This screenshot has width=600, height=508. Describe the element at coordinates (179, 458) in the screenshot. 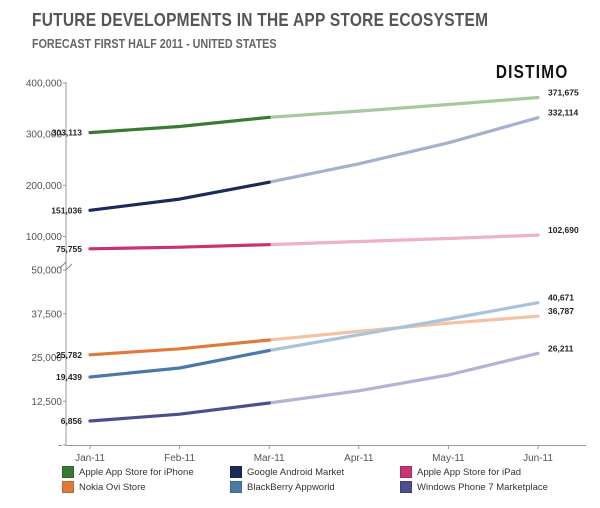

I see `x-tick-label: Feb-11` at that location.